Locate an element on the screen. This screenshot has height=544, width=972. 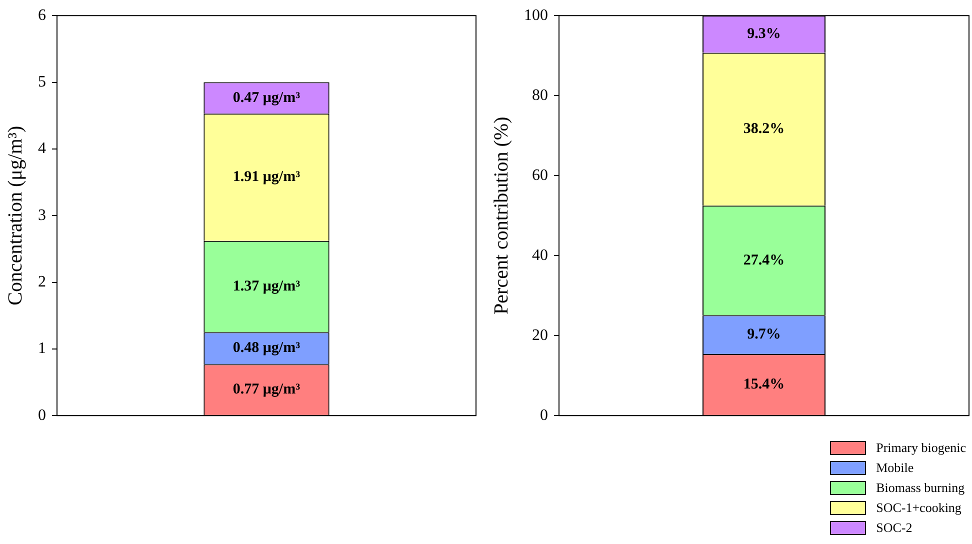
data-label: 9.3% is located at coordinates (764, 34).